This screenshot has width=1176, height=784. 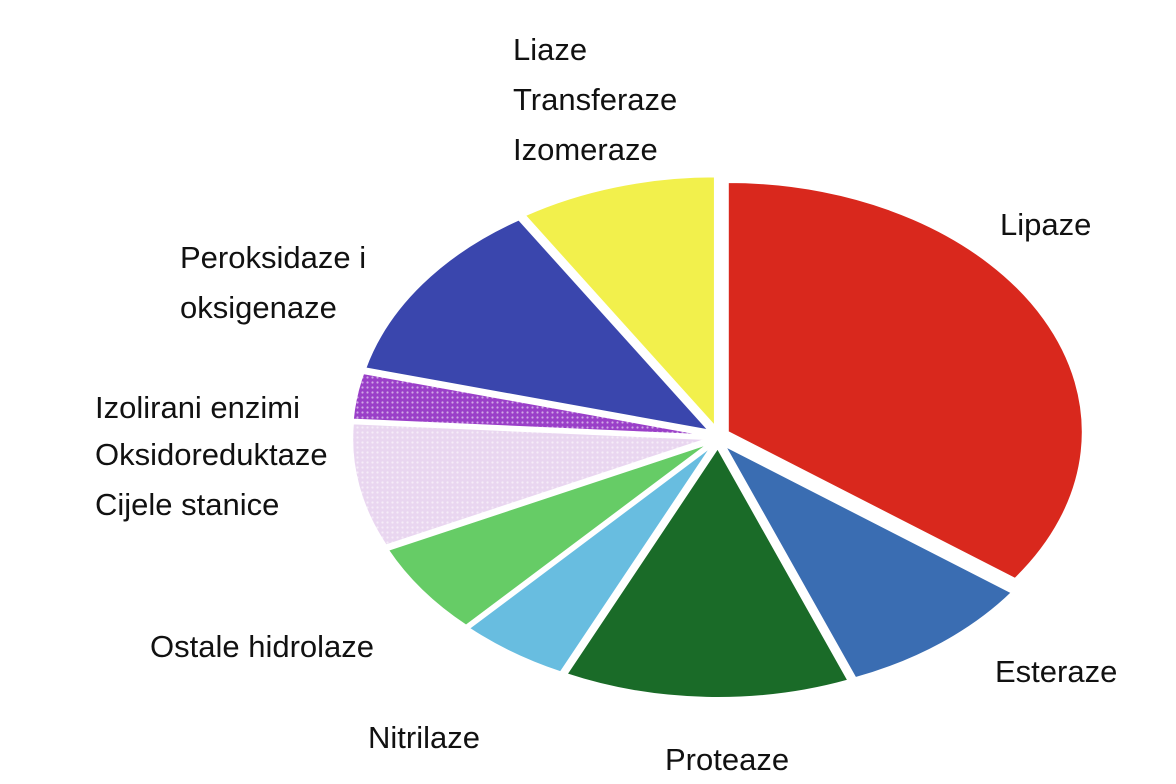 What do you see at coordinates (550, 49) in the screenshot?
I see `label-line: Liaze` at bounding box center [550, 49].